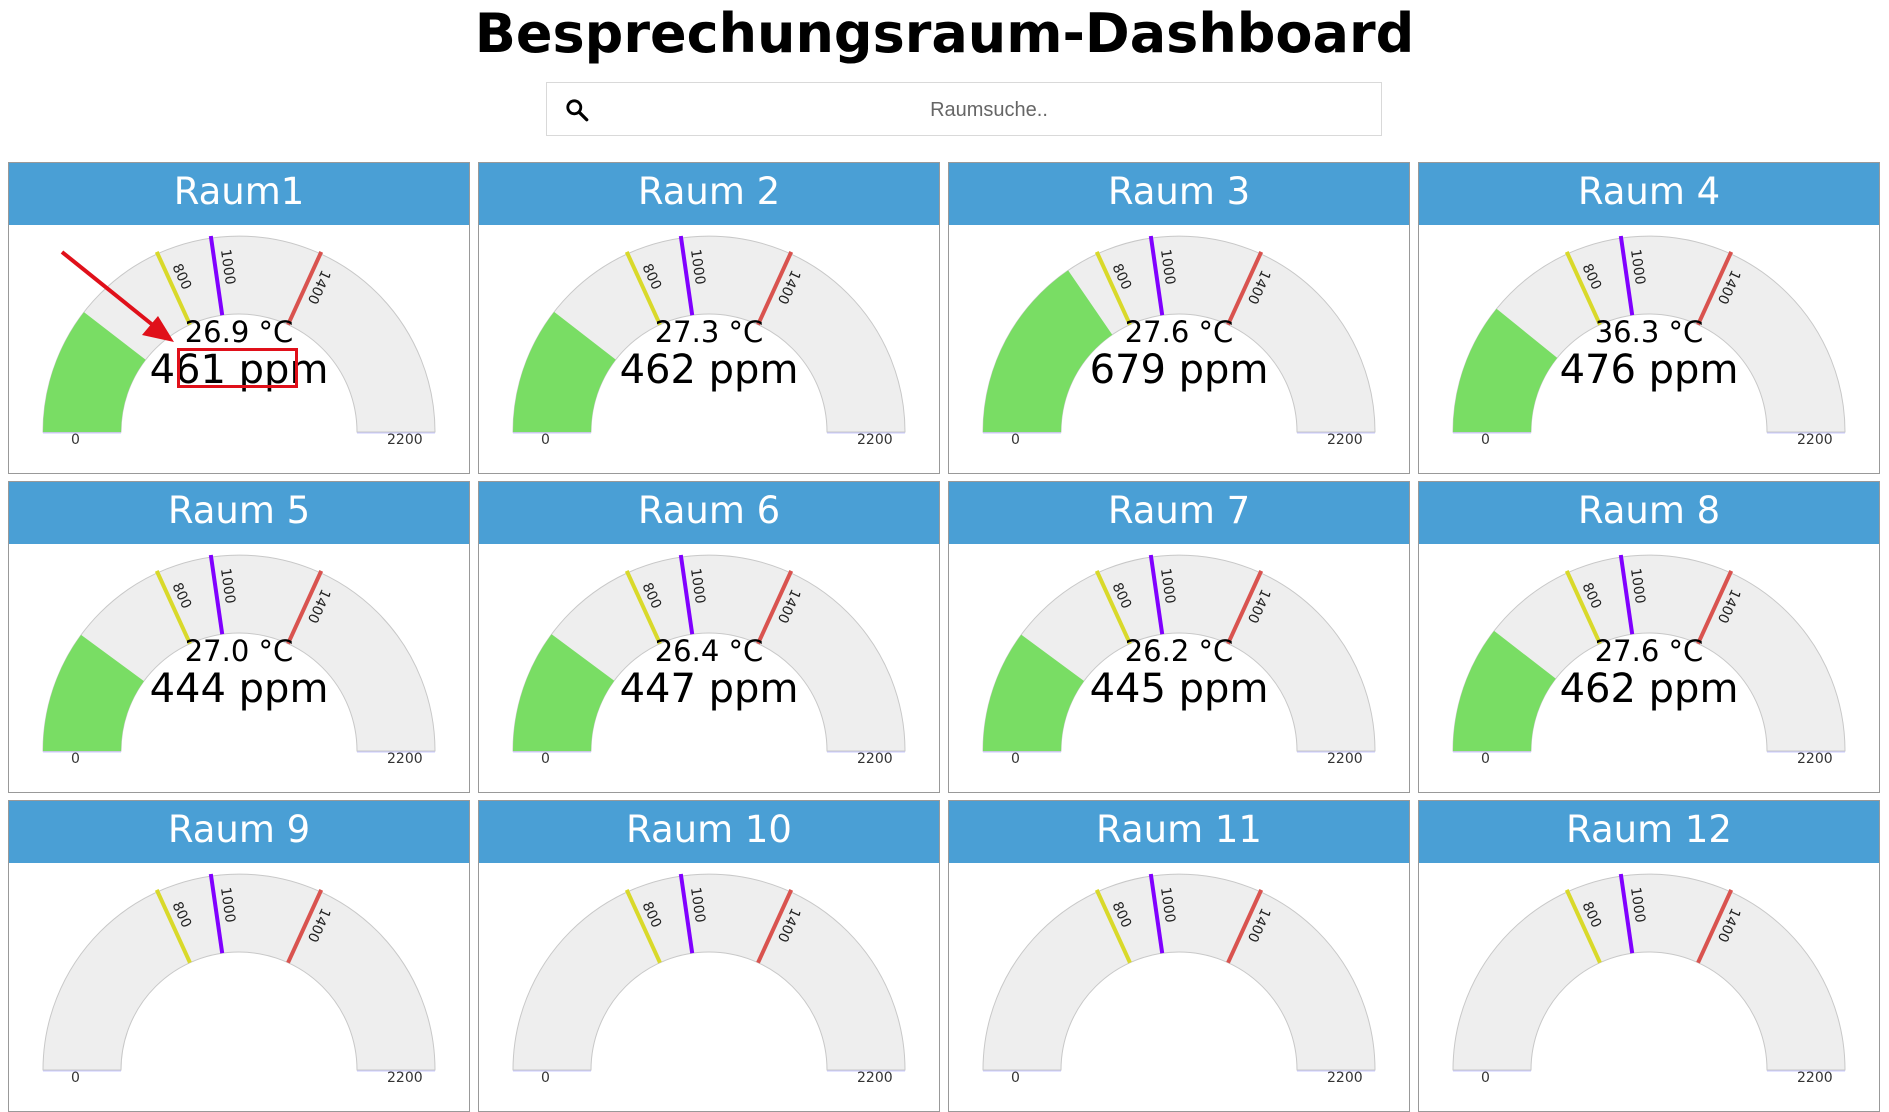  I want to click on room-card: Raum 3 800 1000 1400 27.6 °C 679 ppm 0 2200, so click(1179, 318).